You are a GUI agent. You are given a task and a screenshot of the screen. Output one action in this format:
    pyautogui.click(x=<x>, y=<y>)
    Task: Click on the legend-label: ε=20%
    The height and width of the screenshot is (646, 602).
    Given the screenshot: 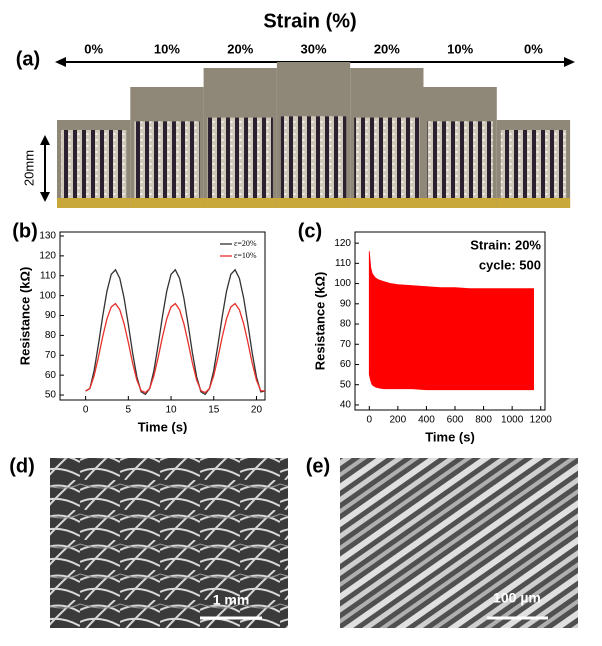 What is the action you would take?
    pyautogui.click(x=245, y=243)
    